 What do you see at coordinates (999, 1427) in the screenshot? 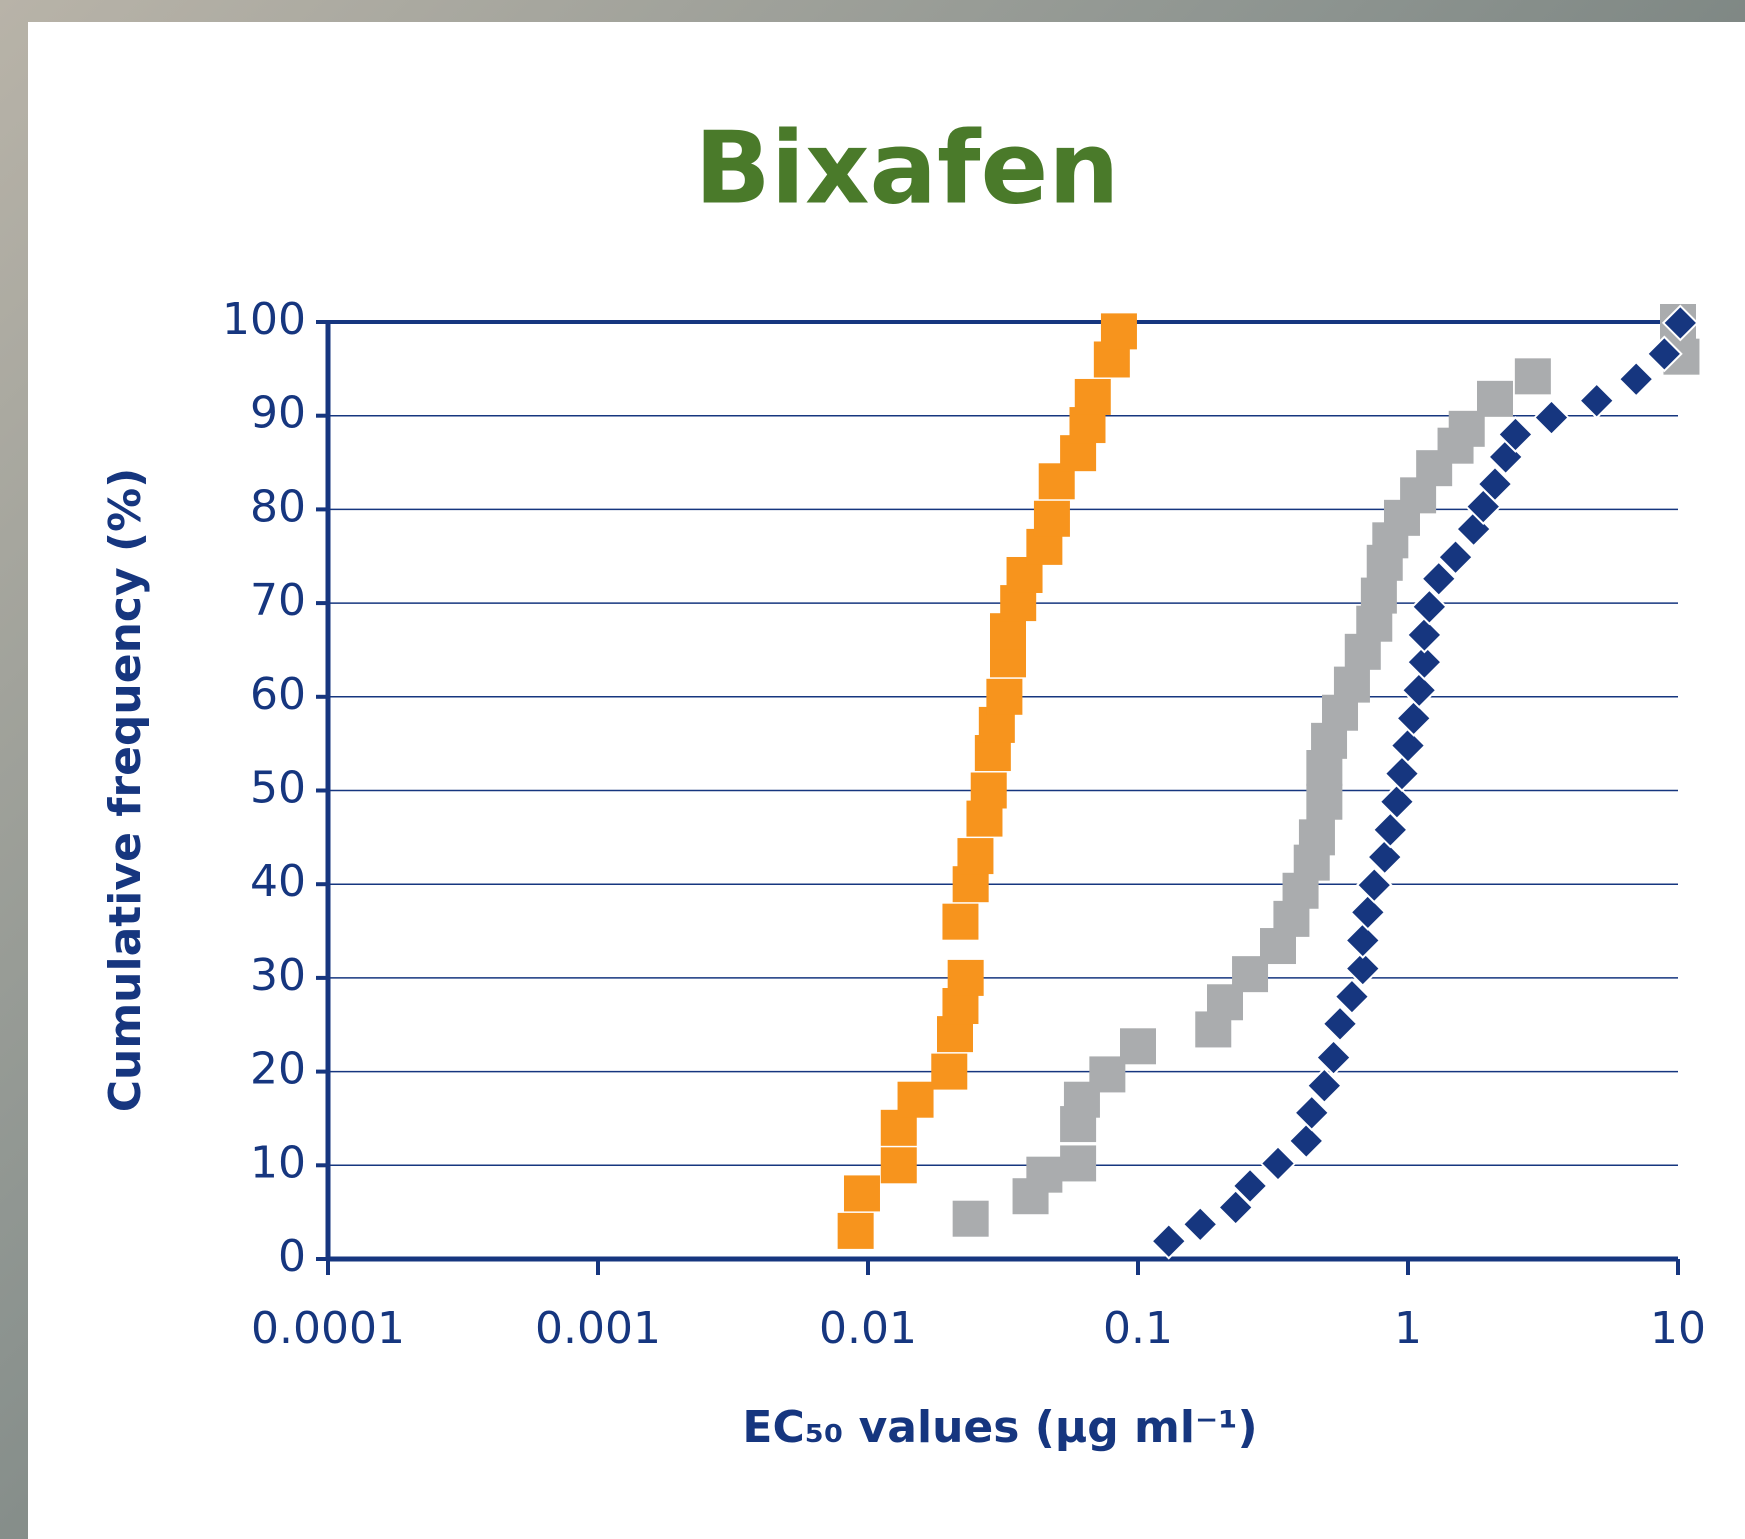
I see `x-axis-label: EC₅₀ values (µg ml⁻¹)` at bounding box center [999, 1427].